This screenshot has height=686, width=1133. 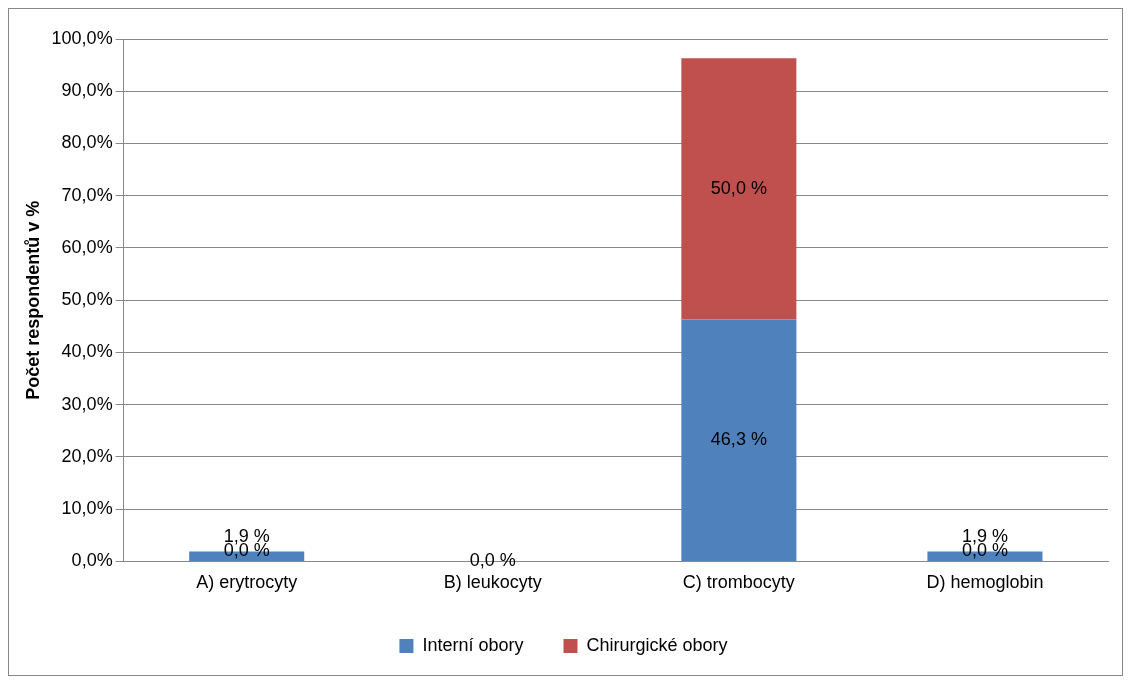 What do you see at coordinates (87, 299) in the screenshot?
I see `y-tick-label: 50,0%` at bounding box center [87, 299].